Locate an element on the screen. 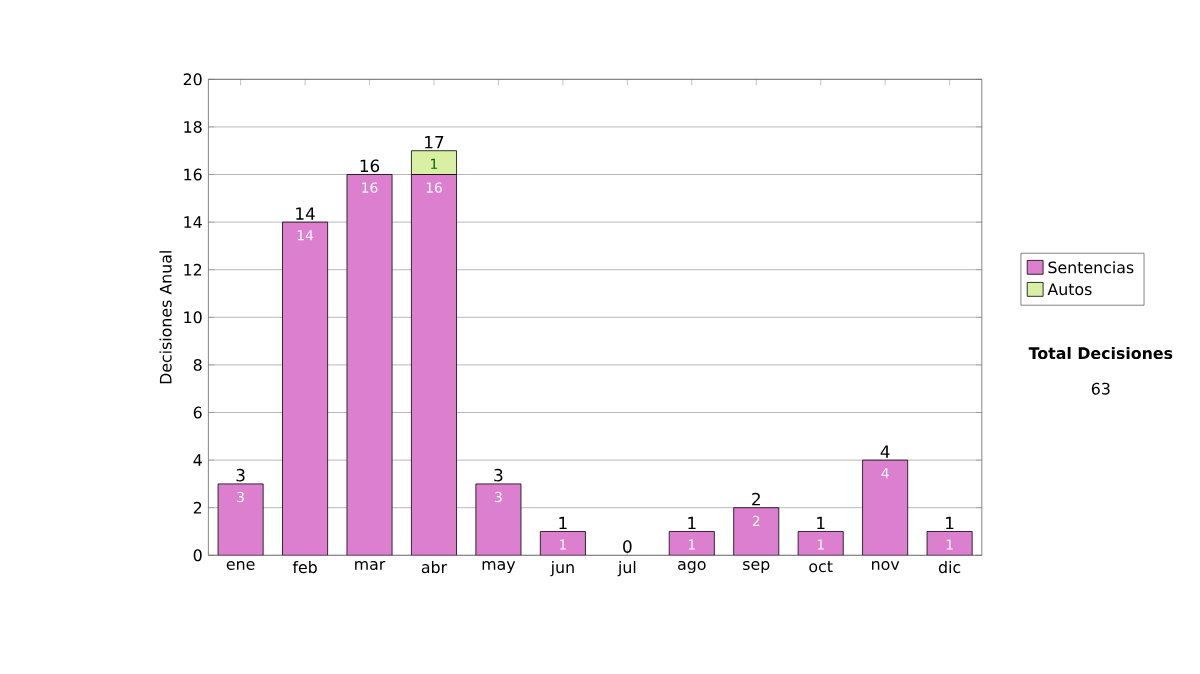  total-label: 16 is located at coordinates (370, 166).